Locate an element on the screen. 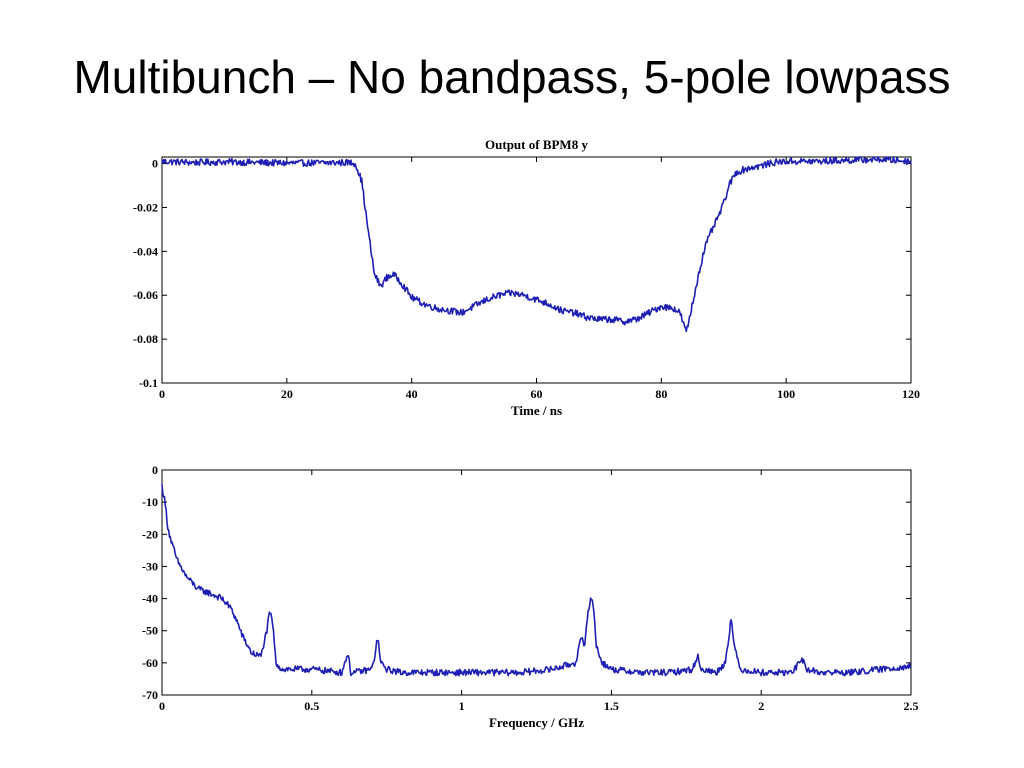 Image resolution: width=1024 pixels, height=768 pixels. x-tick-label: 100 is located at coordinates (786, 394).